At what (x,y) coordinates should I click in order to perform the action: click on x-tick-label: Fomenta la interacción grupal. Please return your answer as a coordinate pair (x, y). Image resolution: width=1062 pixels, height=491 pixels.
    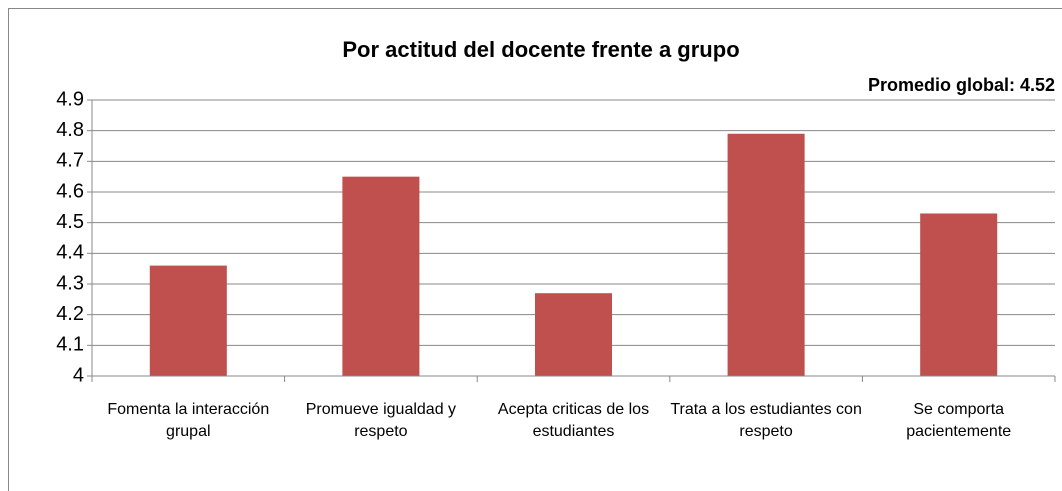
    Looking at the image, I should click on (188, 420).